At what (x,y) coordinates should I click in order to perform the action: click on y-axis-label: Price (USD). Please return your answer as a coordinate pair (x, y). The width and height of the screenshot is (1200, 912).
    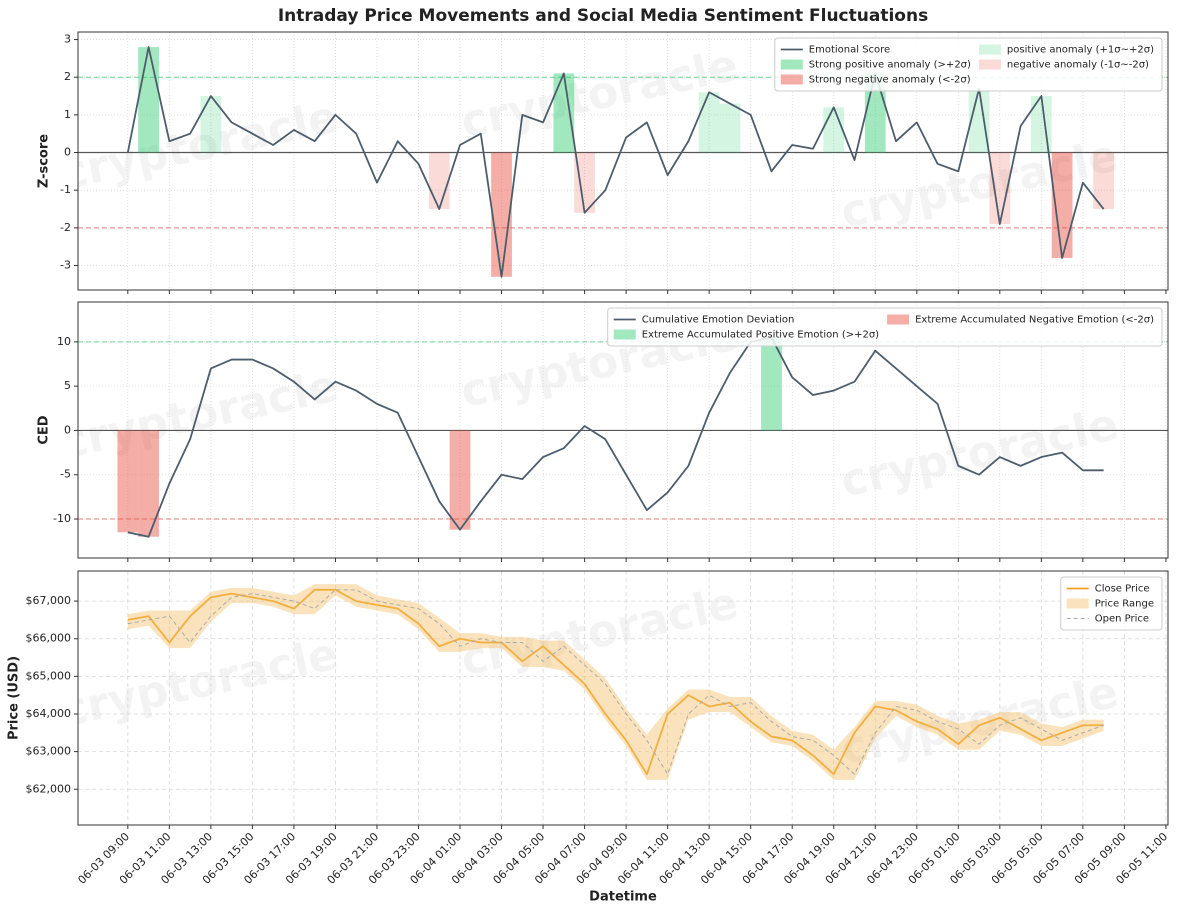
    Looking at the image, I should click on (14, 698).